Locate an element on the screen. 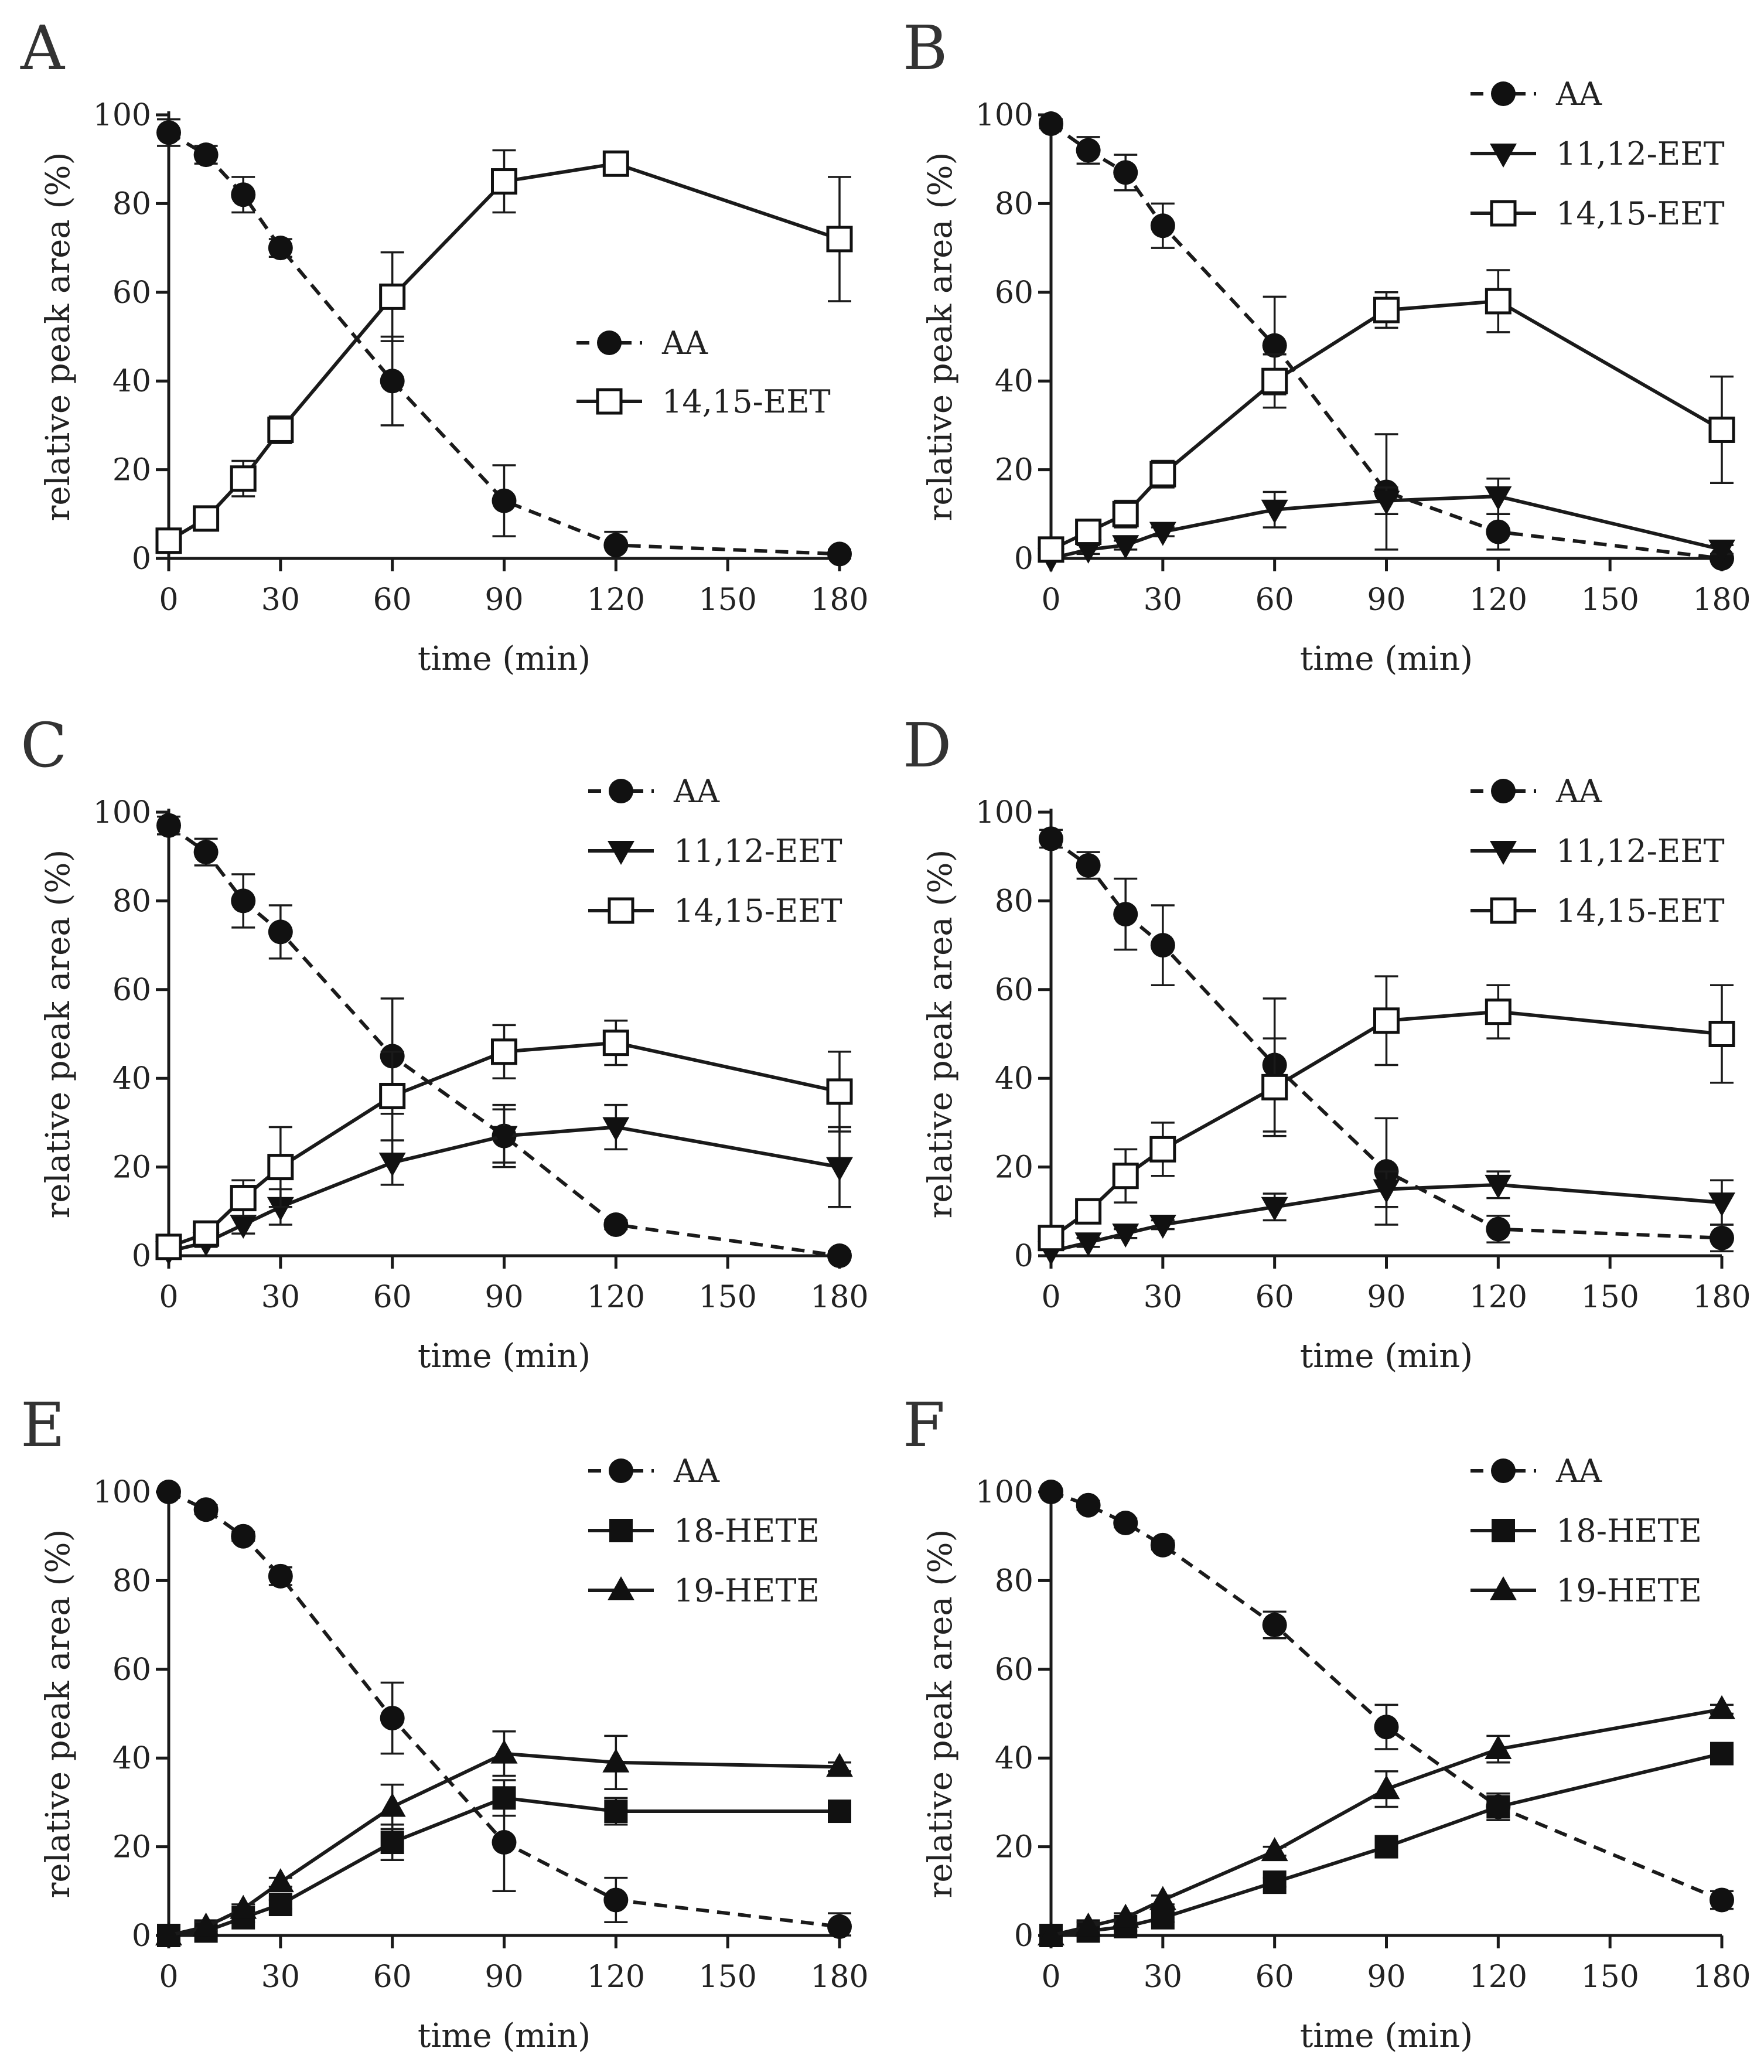 The image size is (1764, 2072). legend-label-d-aa: AA is located at coordinates (1578, 791).